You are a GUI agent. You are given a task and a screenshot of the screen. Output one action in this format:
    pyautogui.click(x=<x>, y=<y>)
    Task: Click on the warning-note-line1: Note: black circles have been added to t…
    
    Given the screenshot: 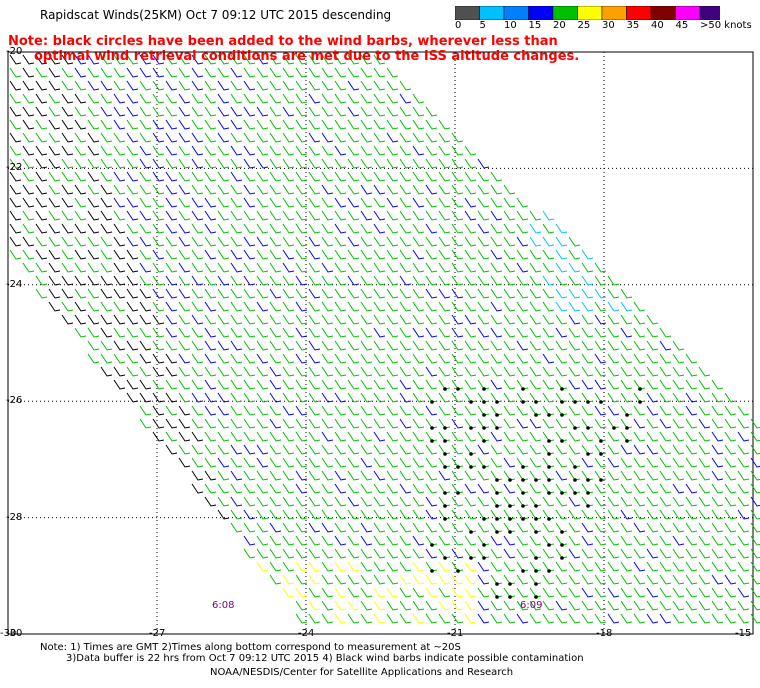 What is the action you would take?
    pyautogui.click(x=283, y=41)
    